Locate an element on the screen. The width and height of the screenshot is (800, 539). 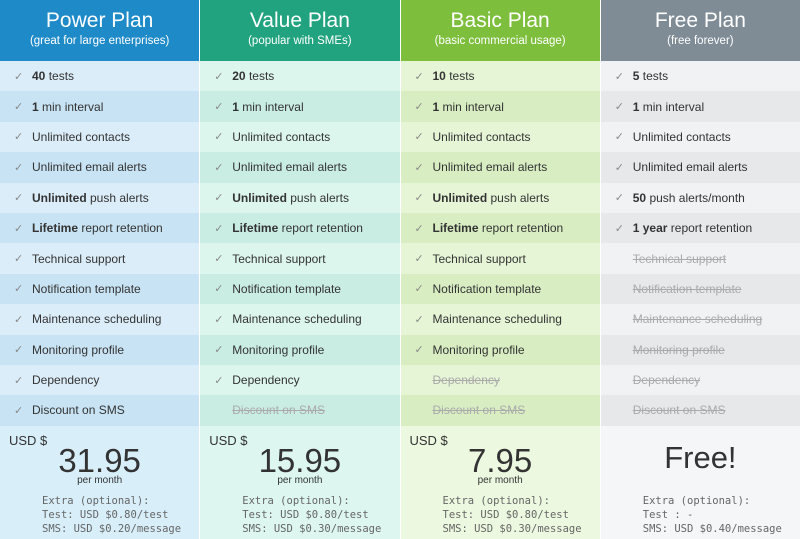
extra-line: Test: USD $0.80/test is located at coordinates (505, 515).